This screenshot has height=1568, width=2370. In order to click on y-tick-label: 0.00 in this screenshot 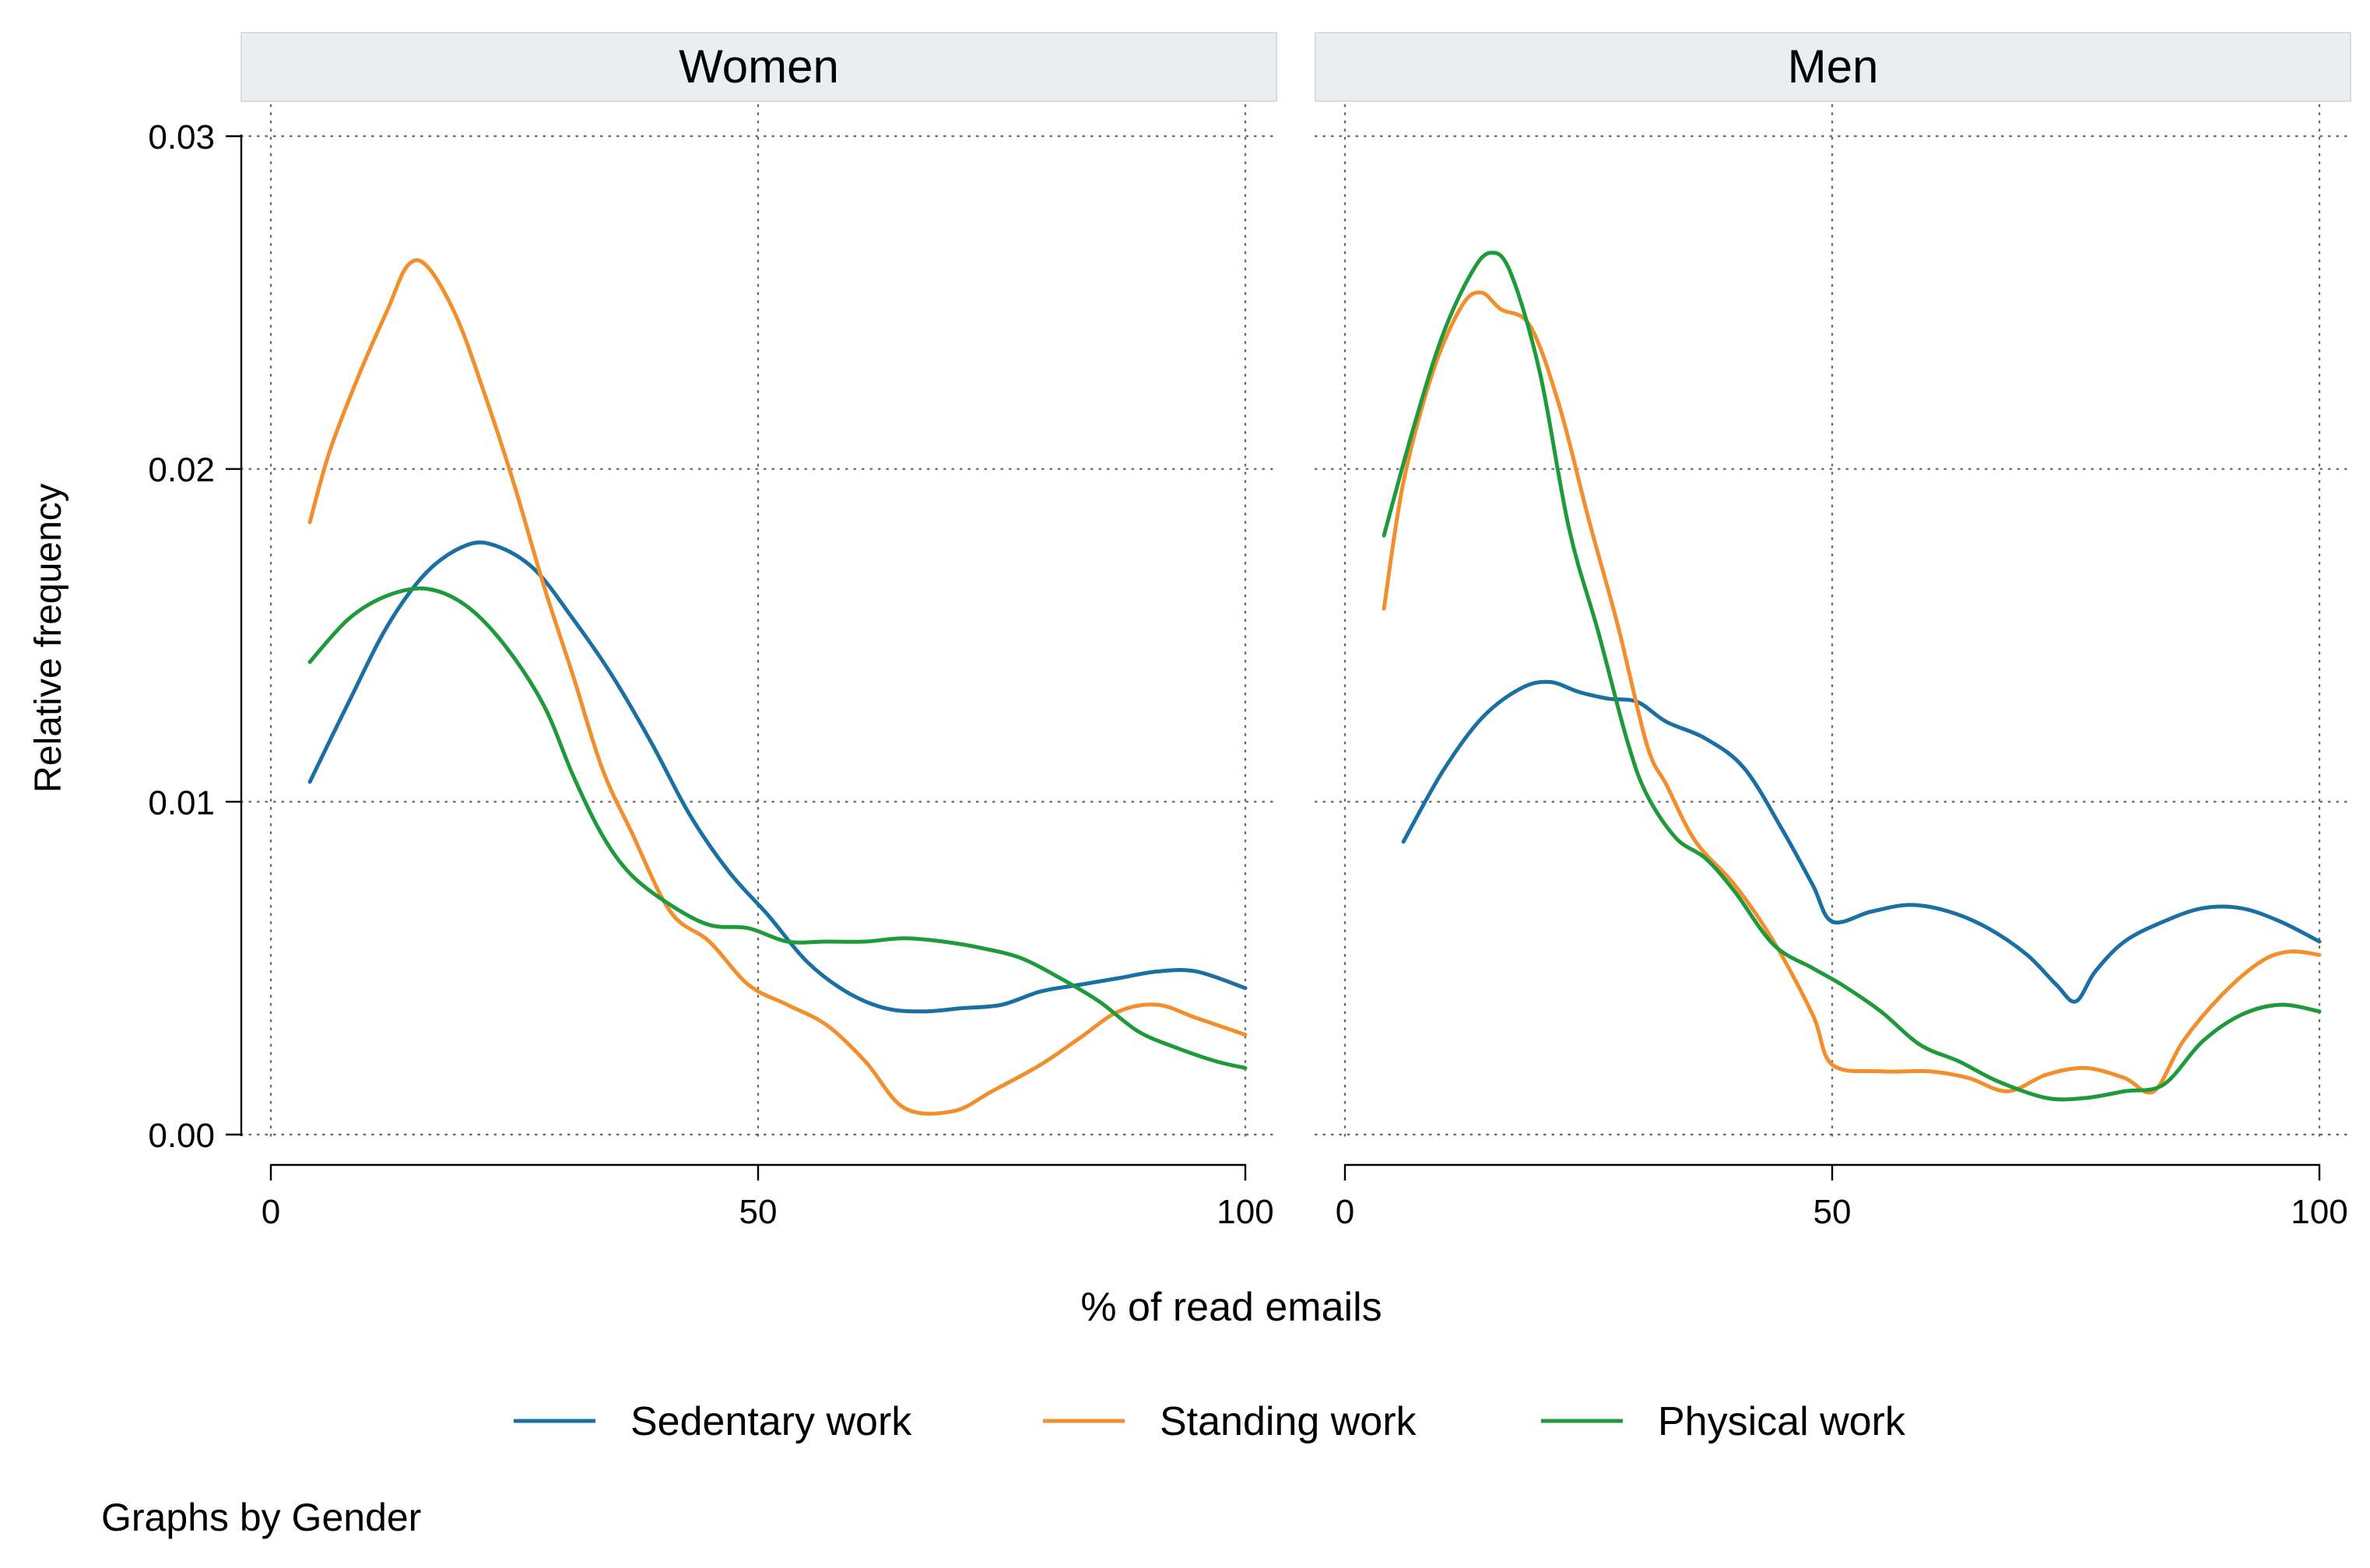, I will do `click(181, 1136)`.